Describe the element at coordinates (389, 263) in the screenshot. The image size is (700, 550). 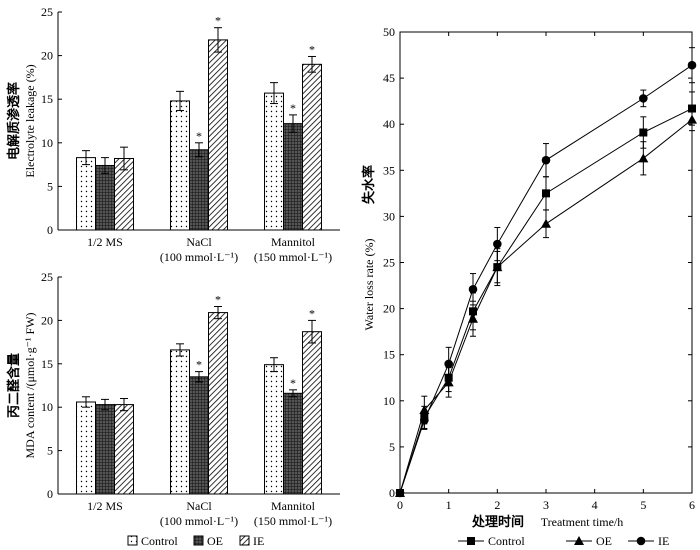
I see `waterloss-y-tick-label: 25` at that location.